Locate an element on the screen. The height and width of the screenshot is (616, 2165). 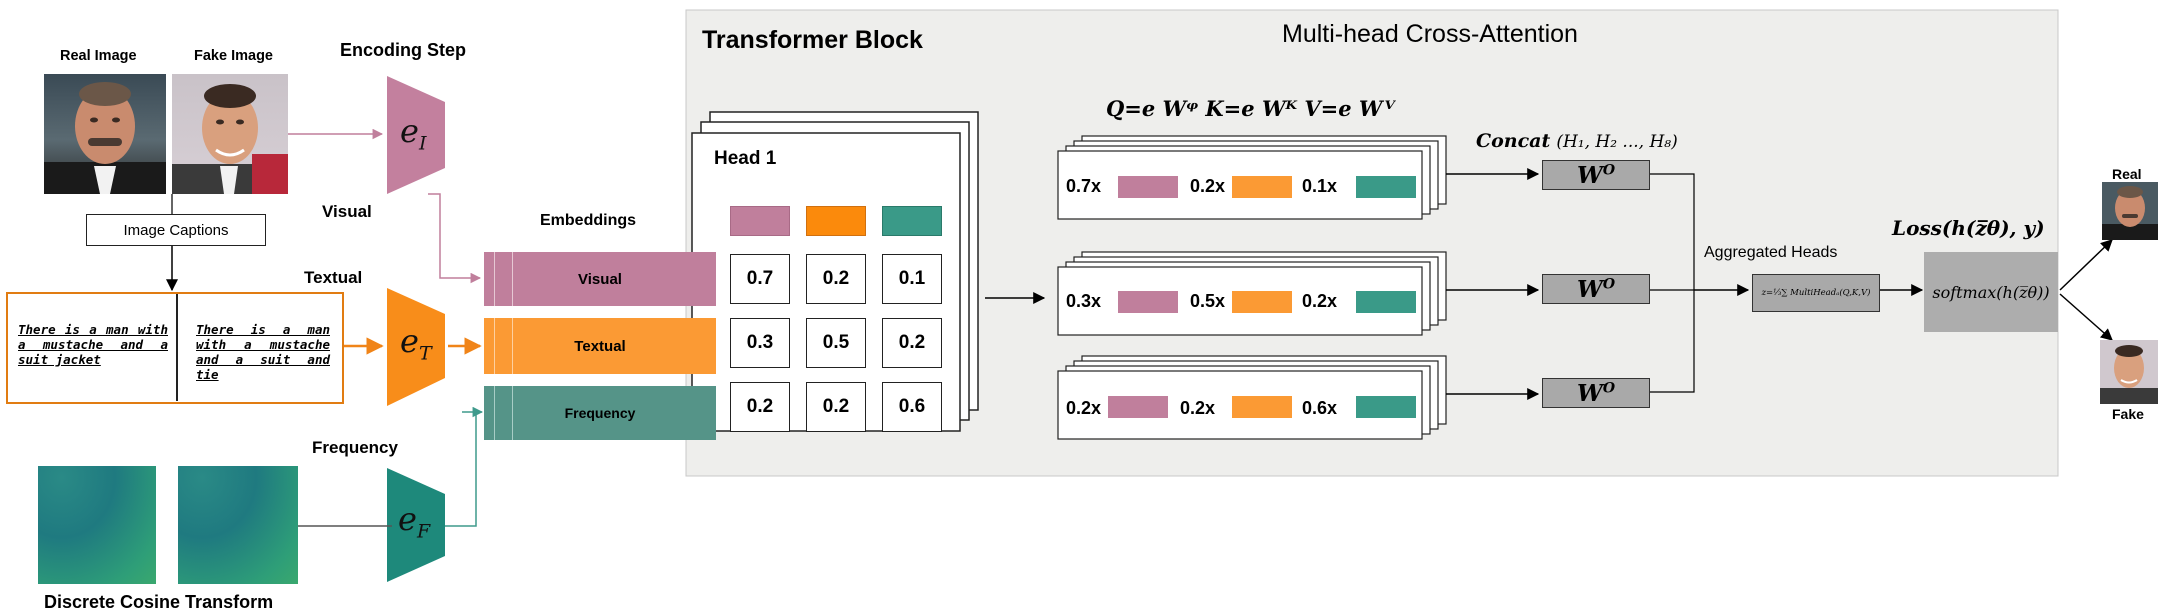
concat-args: (H₁, H₂ ..., H₈) is located at coordinates (1617, 142).